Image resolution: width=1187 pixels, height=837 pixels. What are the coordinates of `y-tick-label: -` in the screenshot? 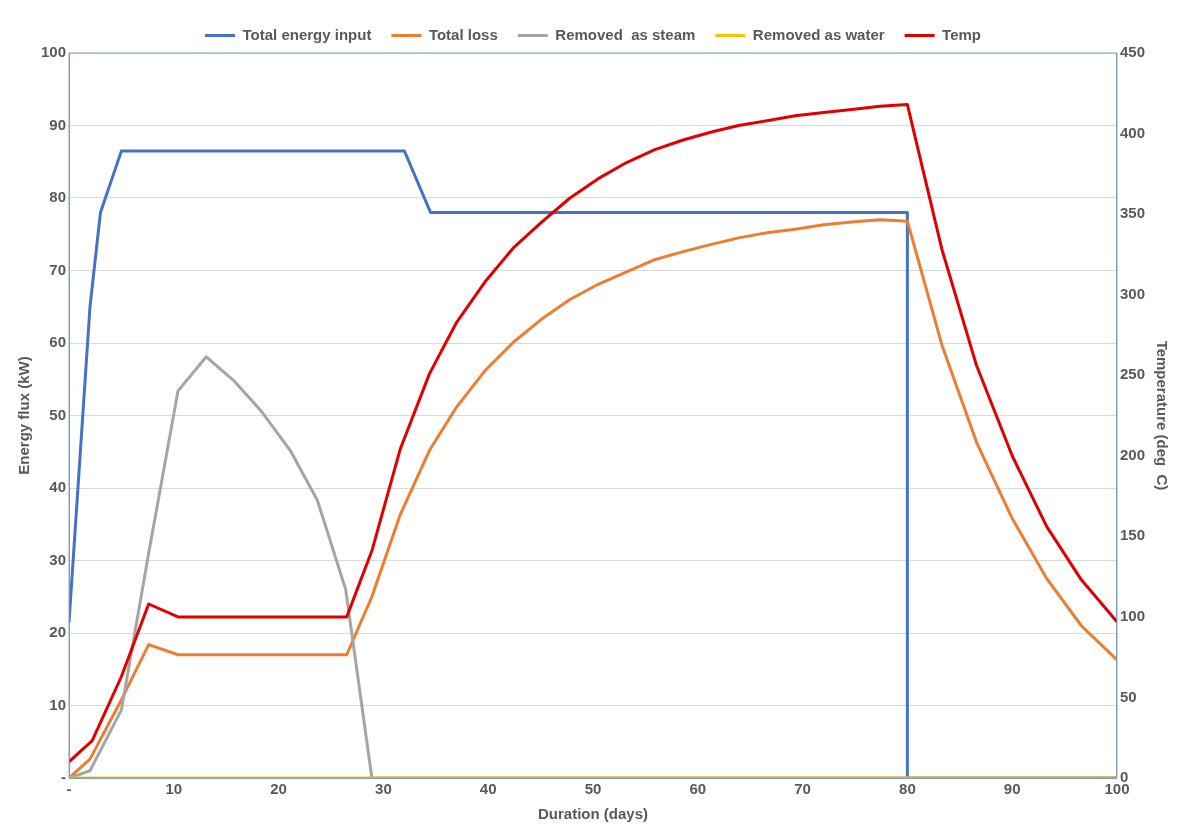 It's located at (64, 777).